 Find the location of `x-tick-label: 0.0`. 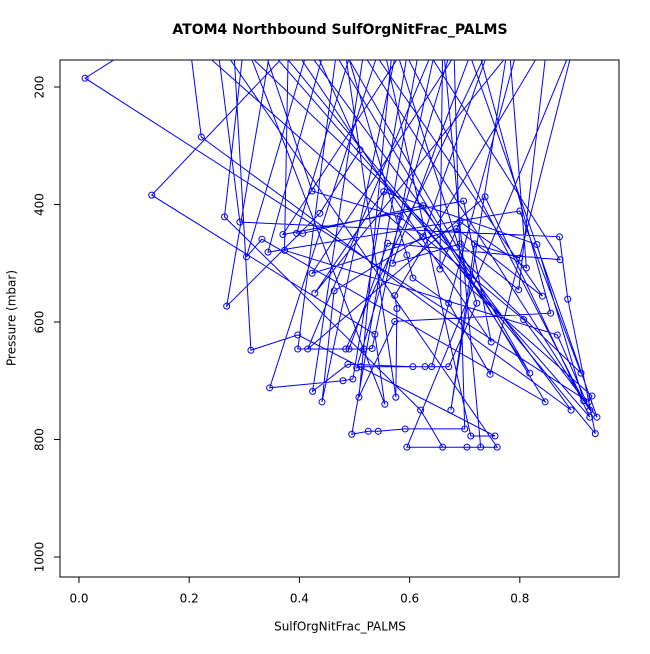

x-tick-label: 0.0 is located at coordinates (78, 599).